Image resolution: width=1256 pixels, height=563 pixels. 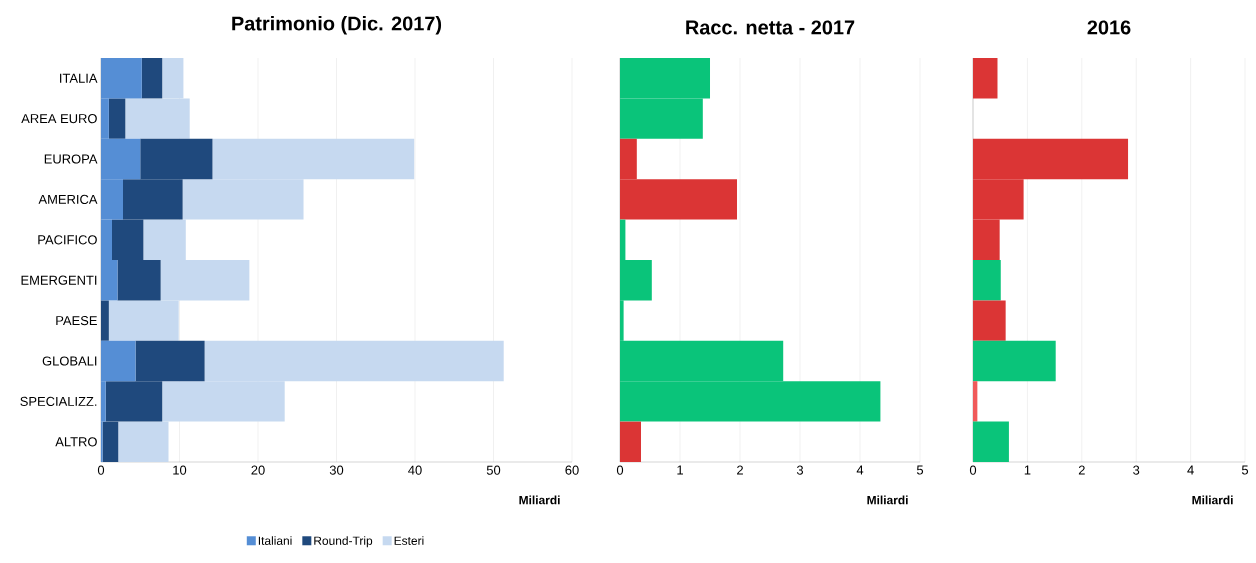 What do you see at coordinates (69, 361) in the screenshot?
I see `y-tick-label: GLOBALI` at bounding box center [69, 361].